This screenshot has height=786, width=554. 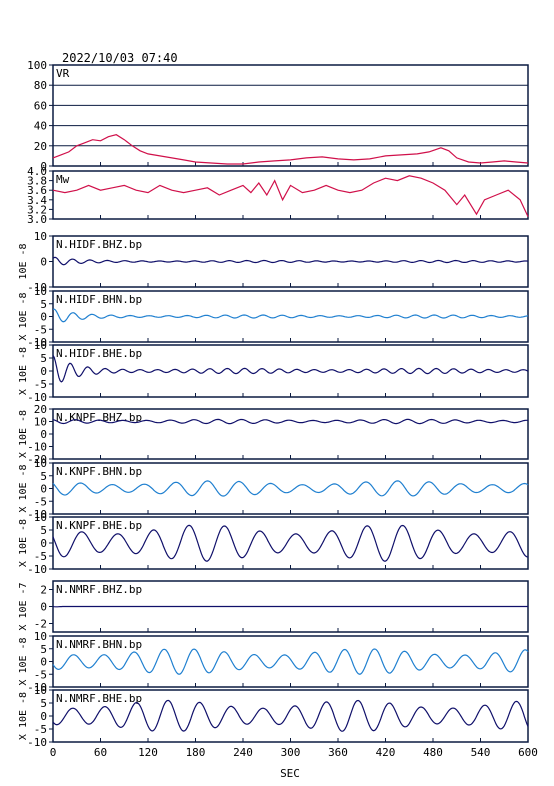 I want to click on y-tick-label-knpf_bhn-2: 0, so click(x=43, y=489).